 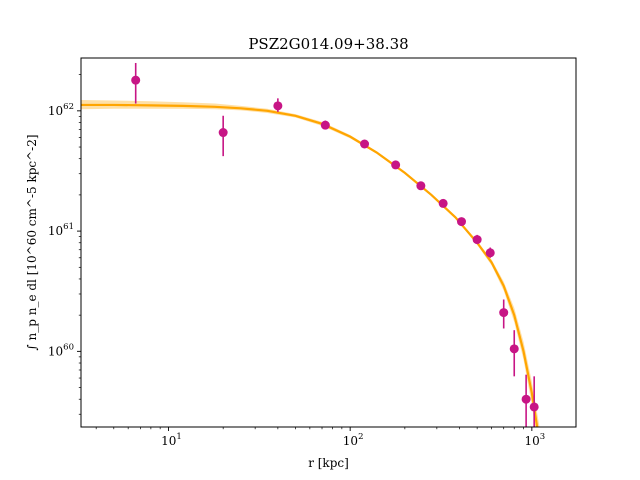 I want to click on y-tick-label: 1061, so click(x=61, y=230).